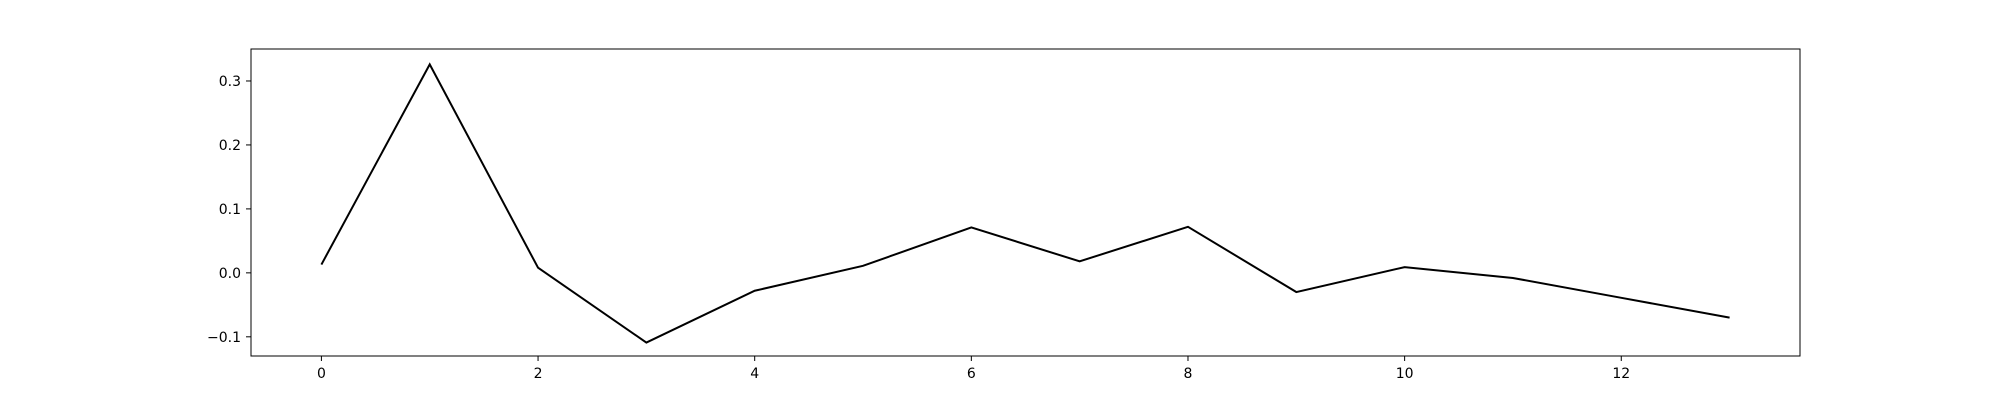 Image resolution: width=2000 pixels, height=400 pixels. Describe the element at coordinates (971, 374) in the screenshot. I see `x-tick-label: 6` at that location.